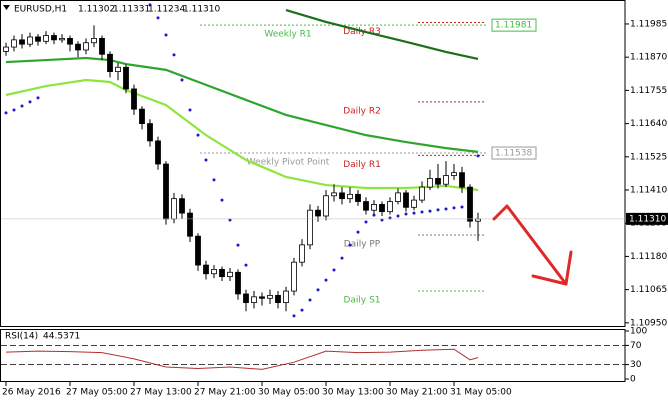 This screenshot has width=668, height=402. I want to click on rsi-tick-label: 30, so click(636, 365).